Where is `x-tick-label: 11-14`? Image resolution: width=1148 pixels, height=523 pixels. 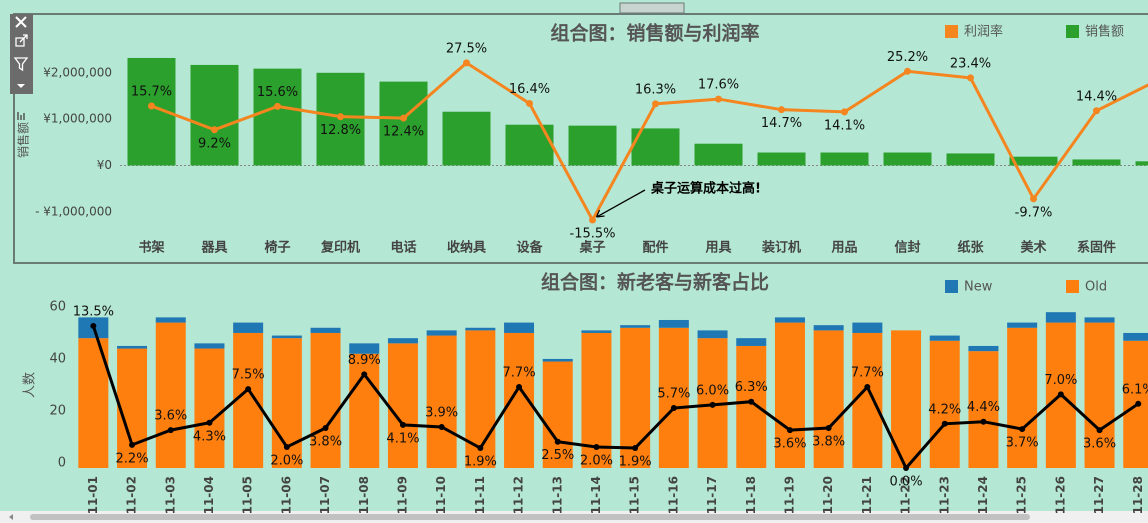
x-tick-label: 11-14 is located at coordinates (596, 495).